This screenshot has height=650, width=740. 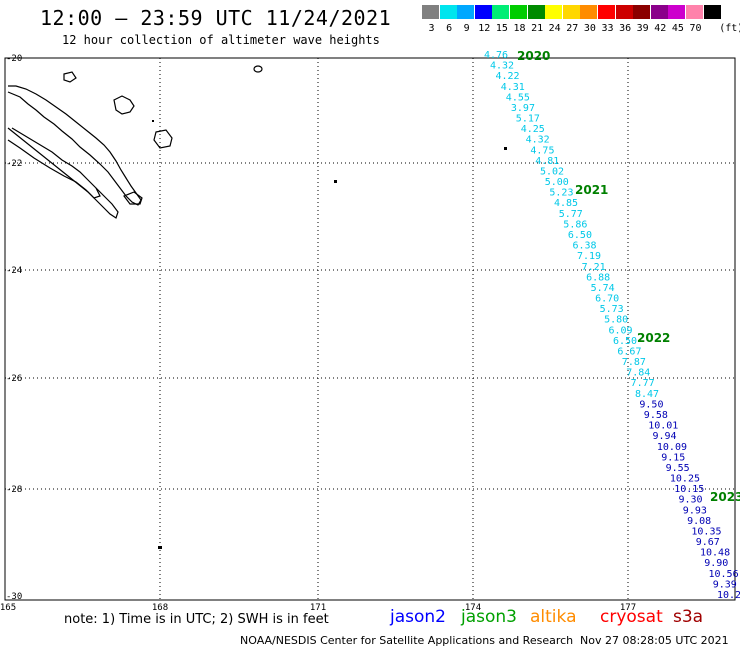 I want to click on swh-value: 10.15, so click(x=689, y=489).